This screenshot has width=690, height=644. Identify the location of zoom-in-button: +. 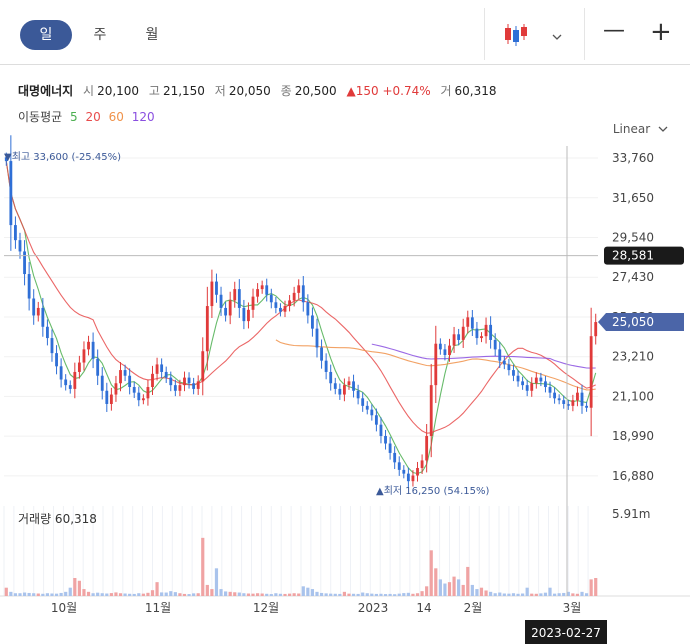
(661, 32).